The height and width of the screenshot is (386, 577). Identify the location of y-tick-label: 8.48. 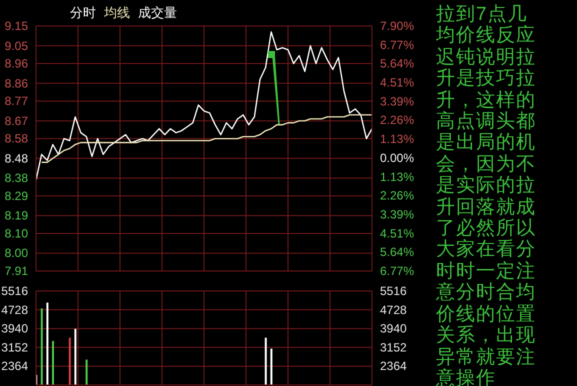
(16, 158).